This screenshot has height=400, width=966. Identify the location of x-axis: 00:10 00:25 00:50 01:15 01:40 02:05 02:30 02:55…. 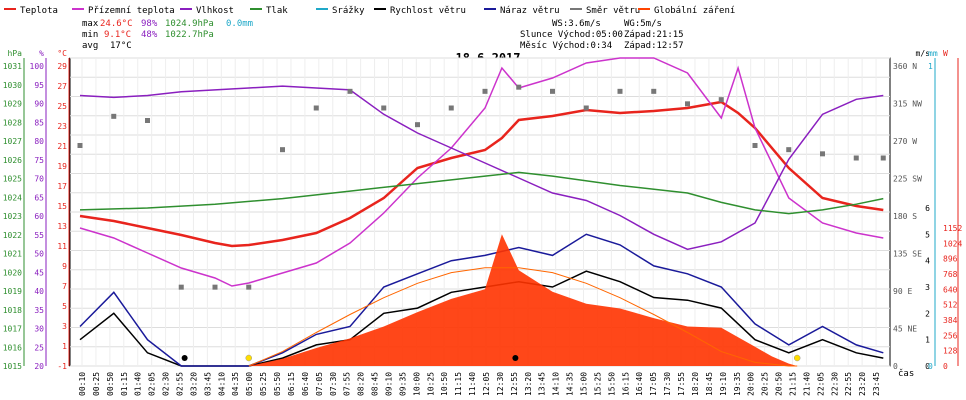
(479, 384).